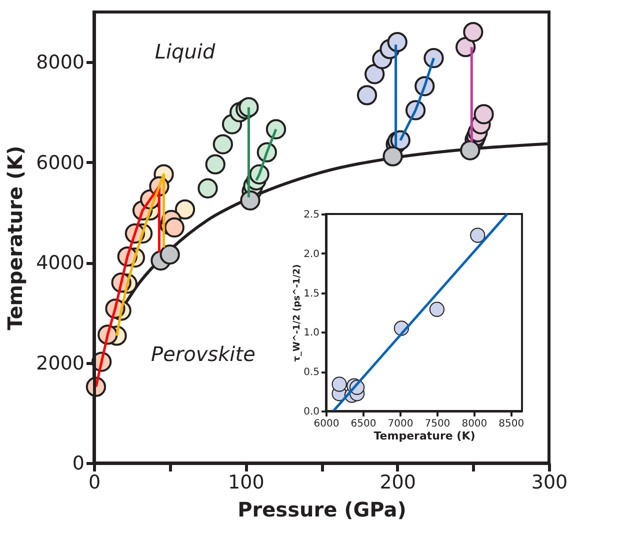  What do you see at coordinates (425, 436) in the screenshot?
I see `x-axis-title: Temperature (K)` at bounding box center [425, 436].